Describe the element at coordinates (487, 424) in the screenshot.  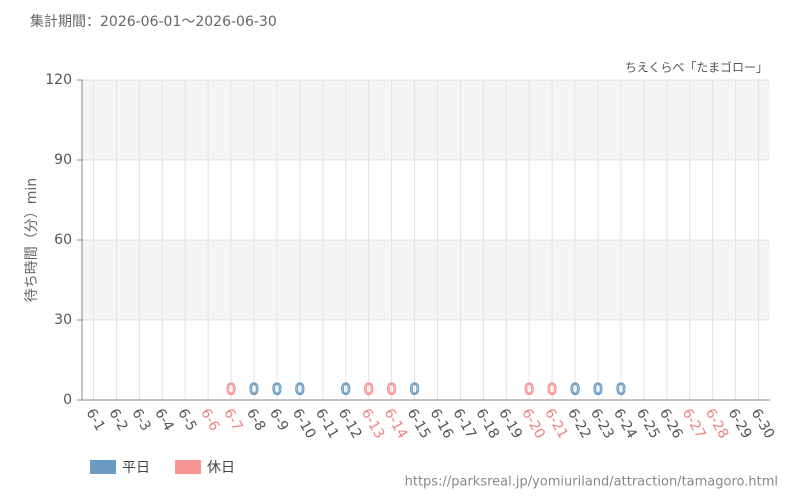
I see `x-tick-label: 6-18` at that location.